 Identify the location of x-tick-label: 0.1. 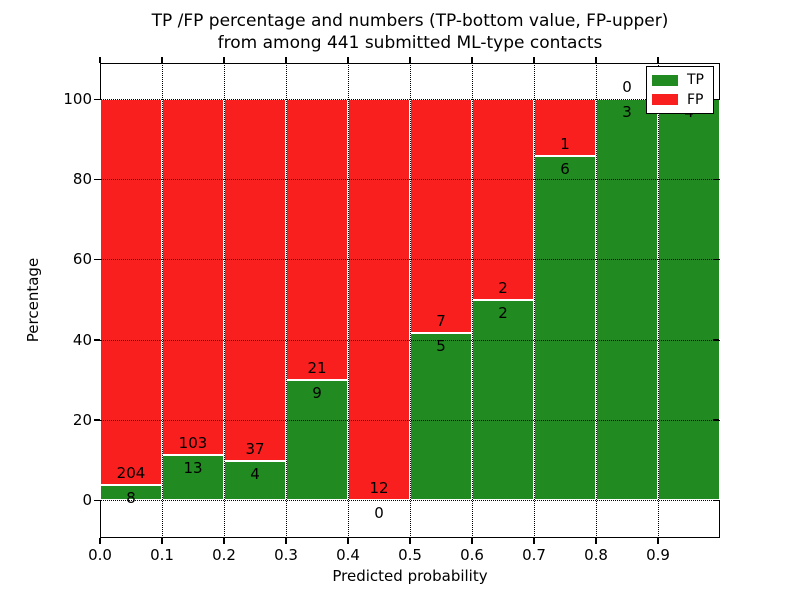
(162, 555).